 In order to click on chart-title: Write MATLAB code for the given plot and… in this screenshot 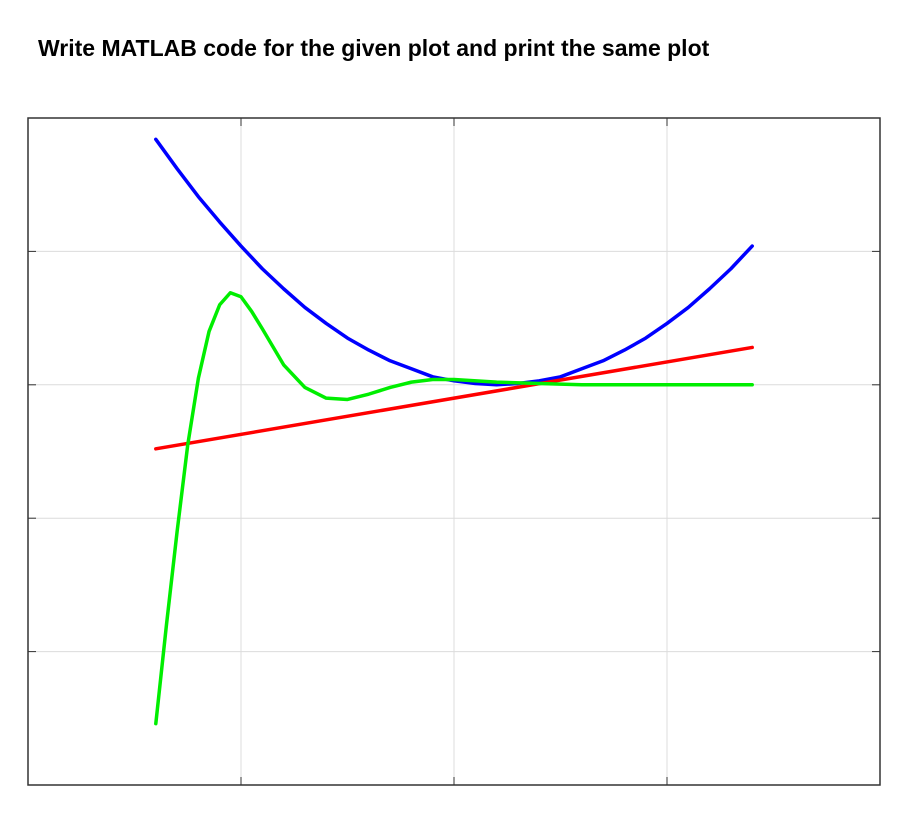, I will do `click(374, 48)`.